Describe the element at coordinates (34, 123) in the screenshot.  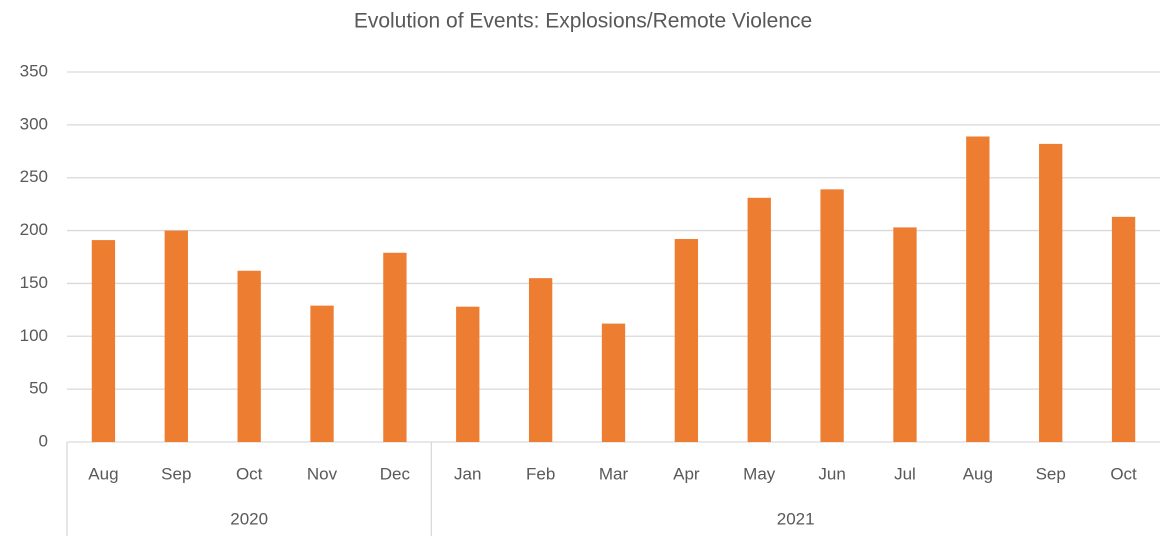
I see `y-tick-label: 300` at that location.